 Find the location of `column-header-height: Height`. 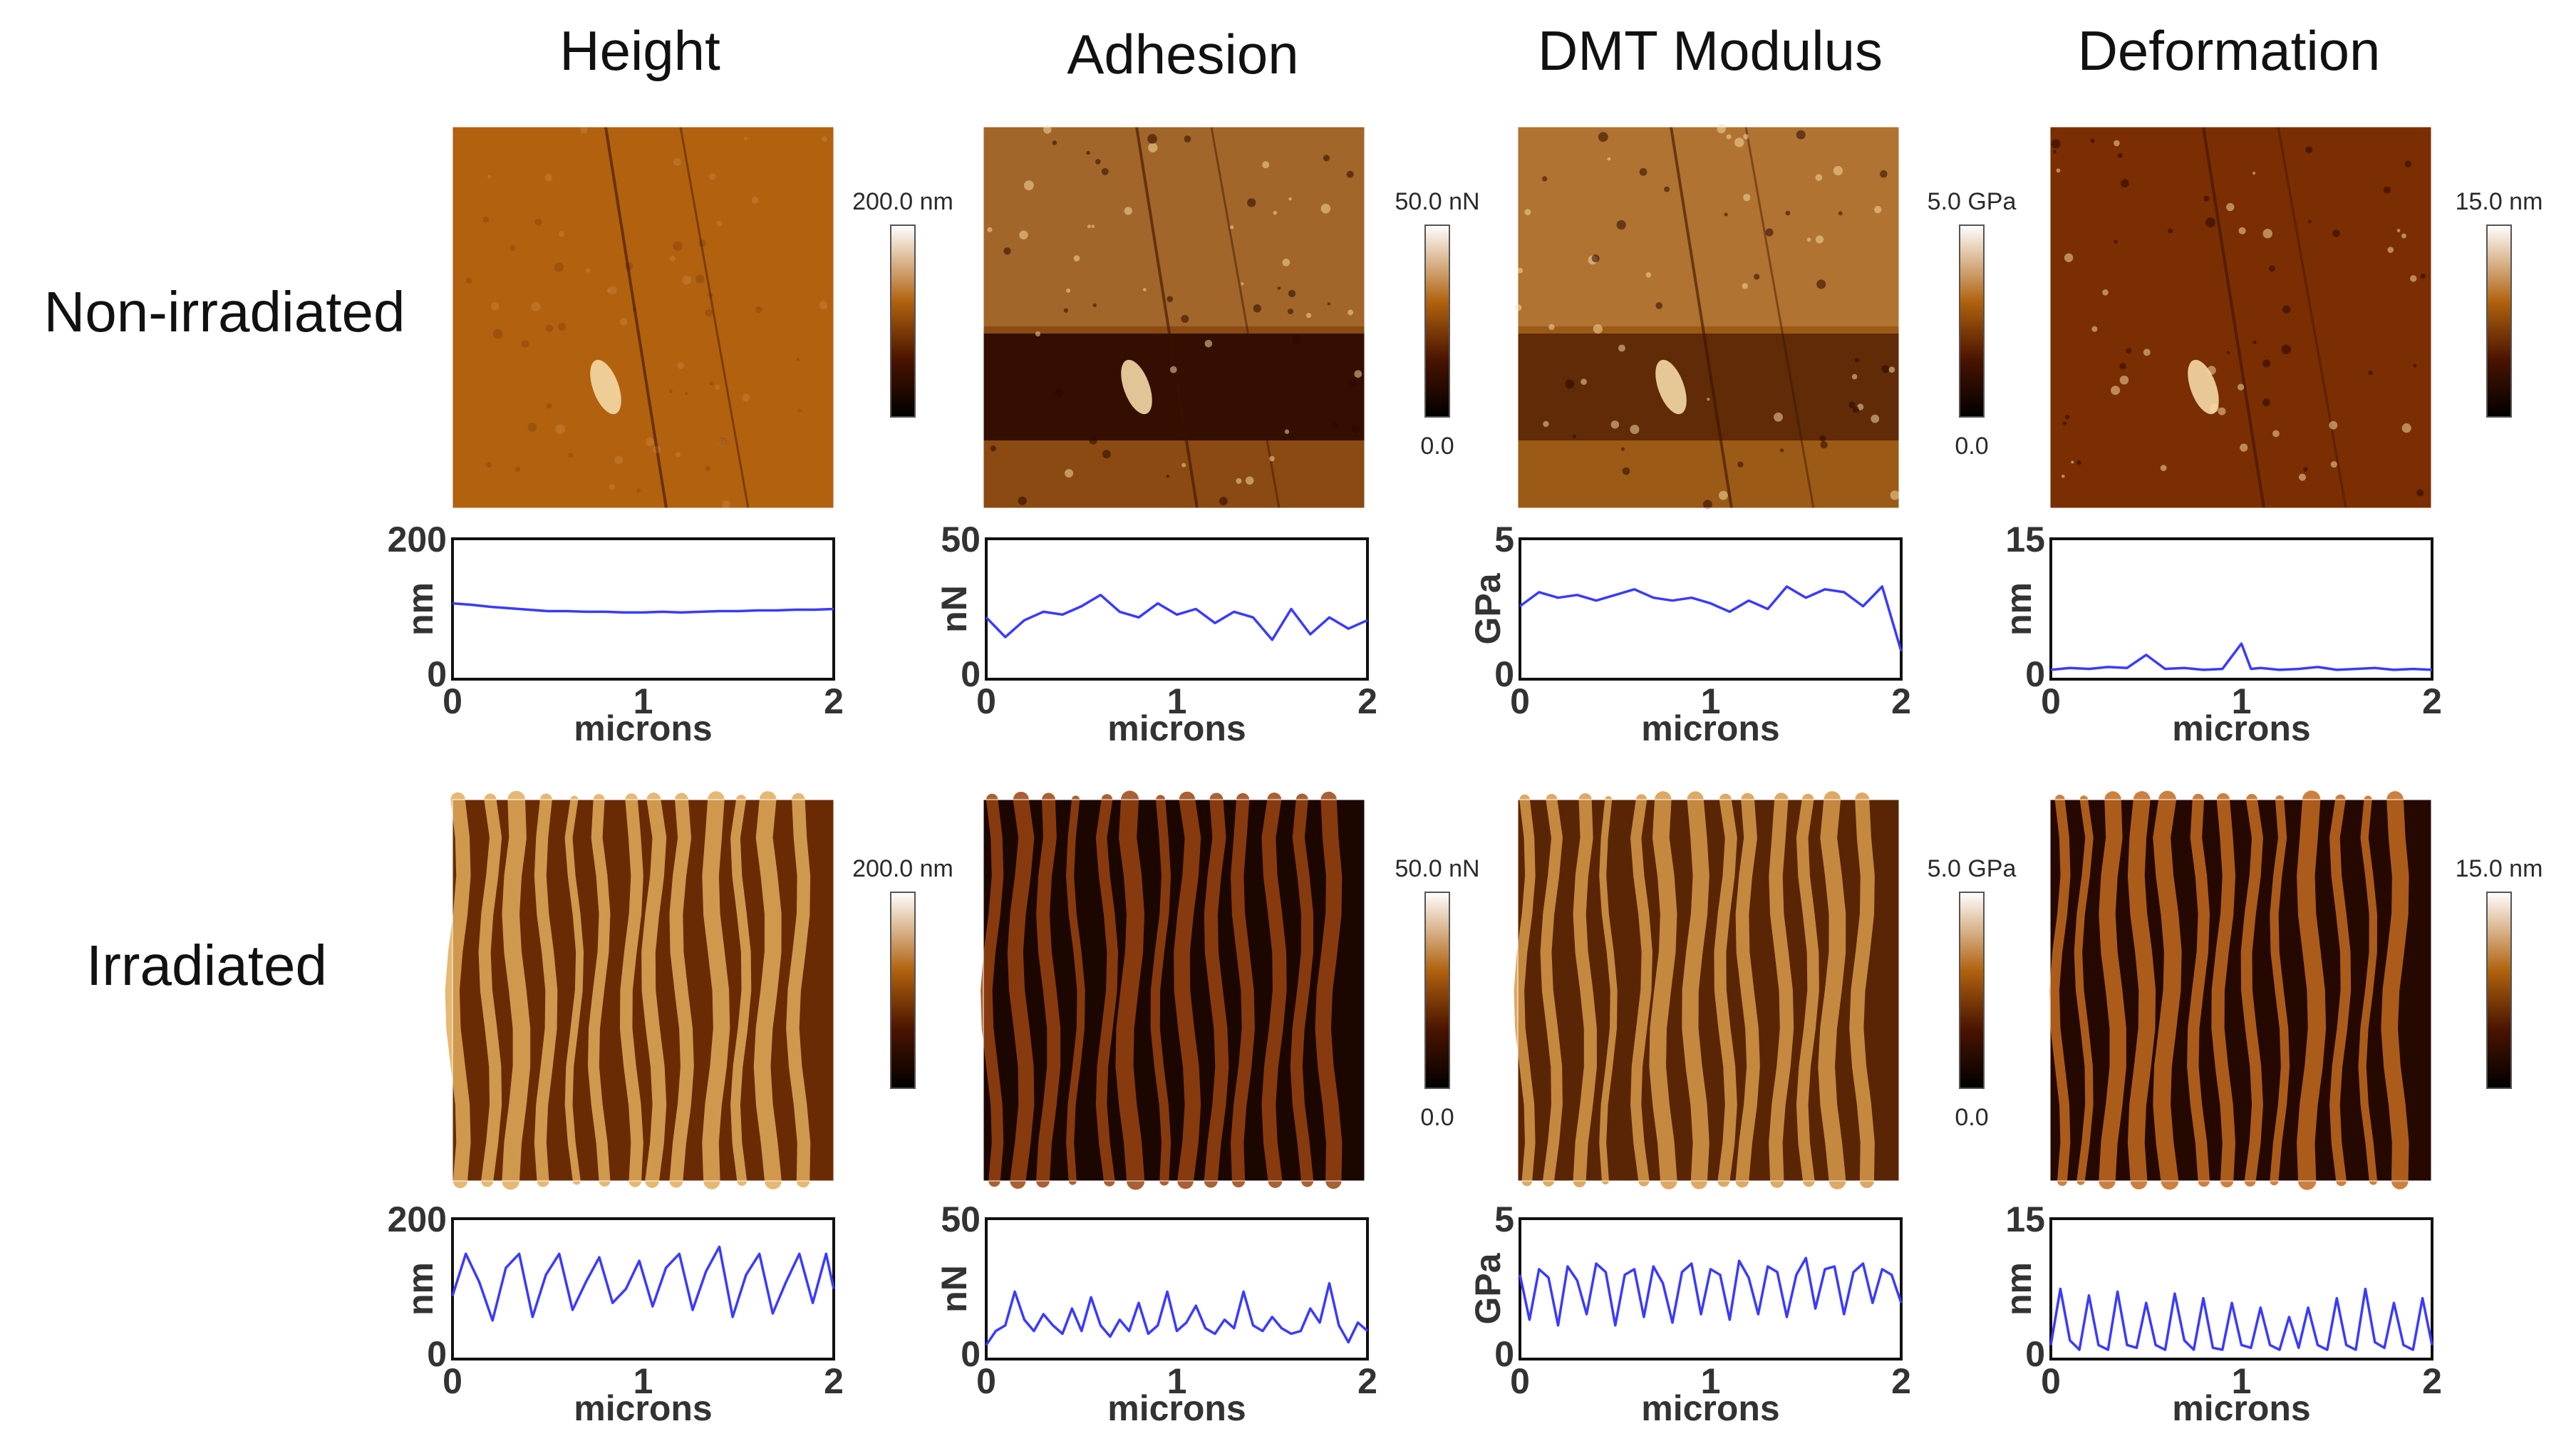

column-header-height: Height is located at coordinates (640, 50).